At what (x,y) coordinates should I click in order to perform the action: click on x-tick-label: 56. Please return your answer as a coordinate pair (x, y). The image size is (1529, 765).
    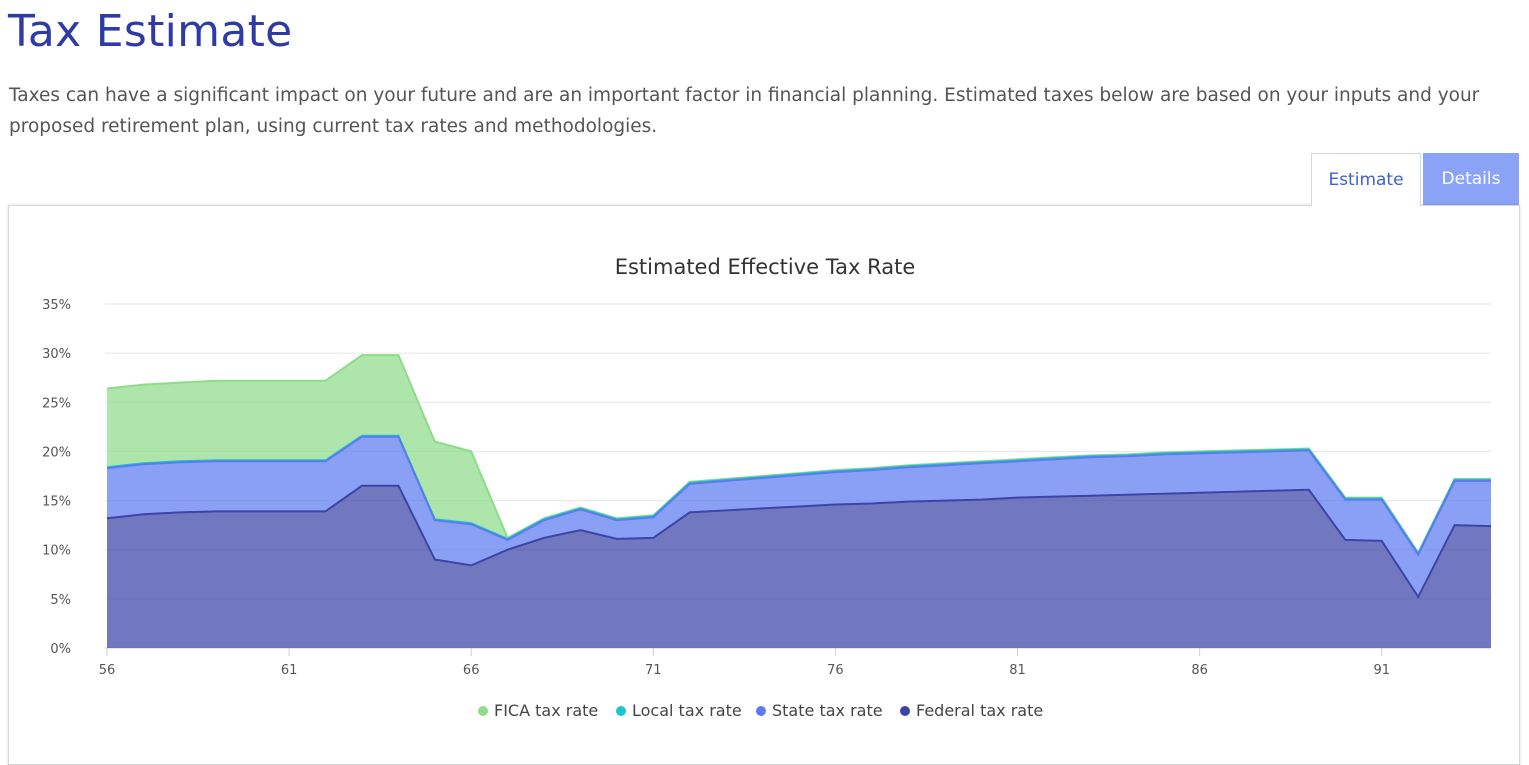
    Looking at the image, I should click on (107, 670).